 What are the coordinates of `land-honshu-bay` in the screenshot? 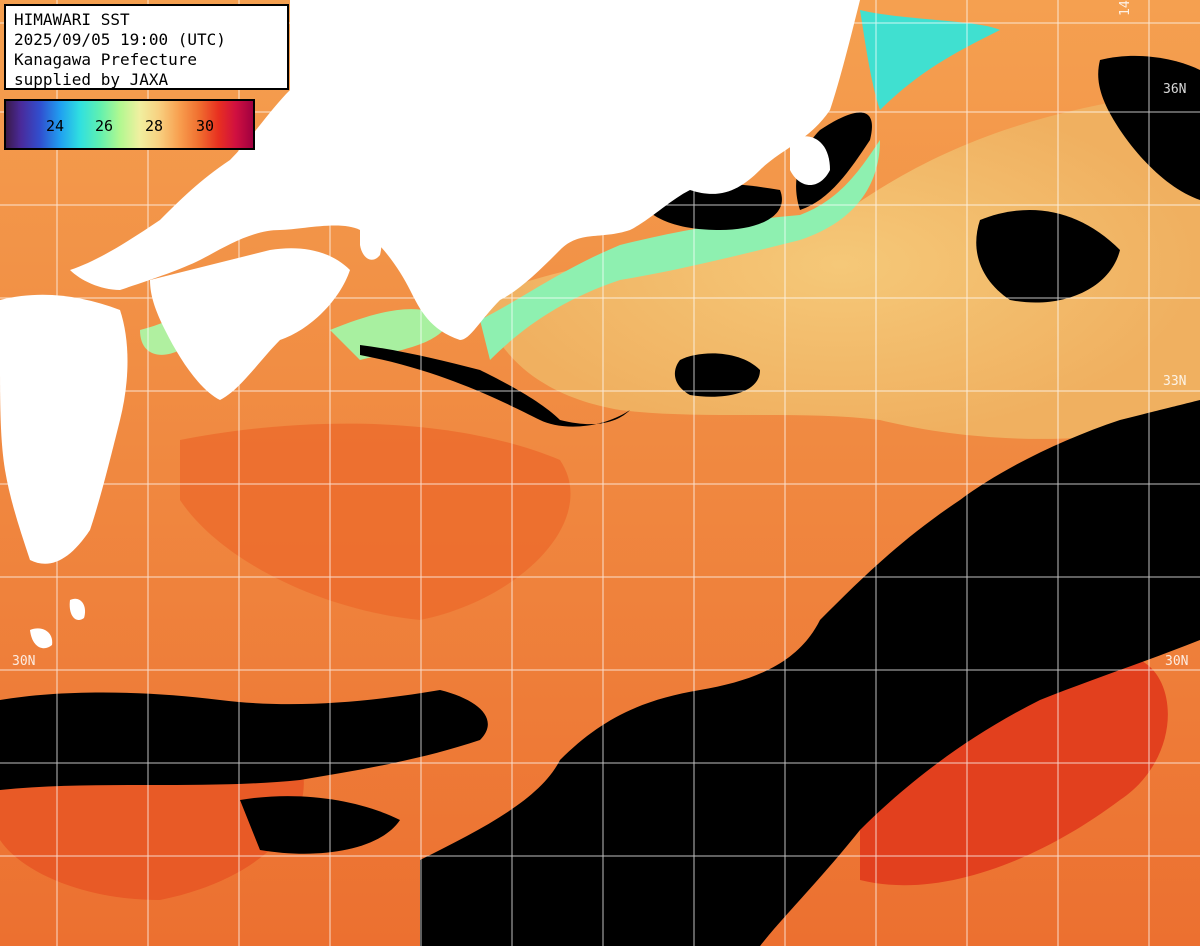 It's located at (453, 92).